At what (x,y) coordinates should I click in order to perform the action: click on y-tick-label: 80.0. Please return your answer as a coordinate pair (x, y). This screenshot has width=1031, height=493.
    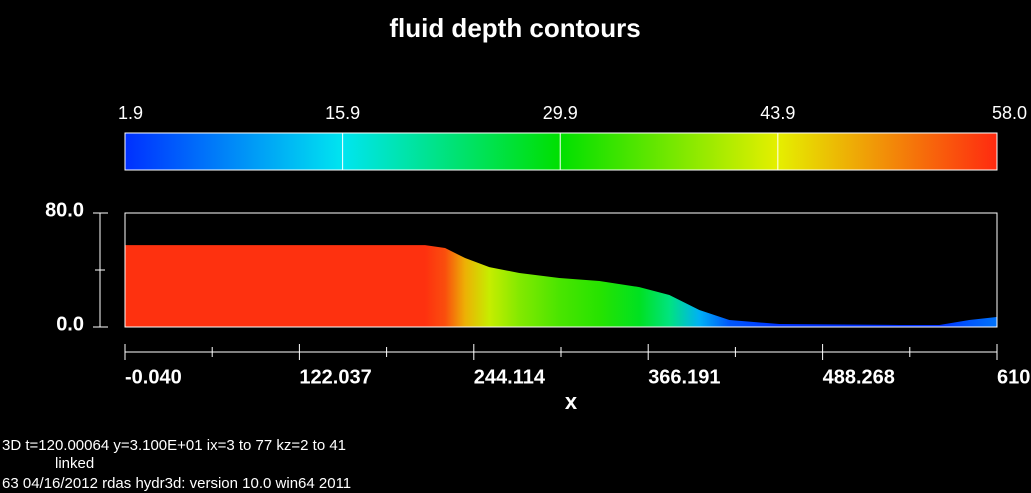
    Looking at the image, I should click on (64, 210).